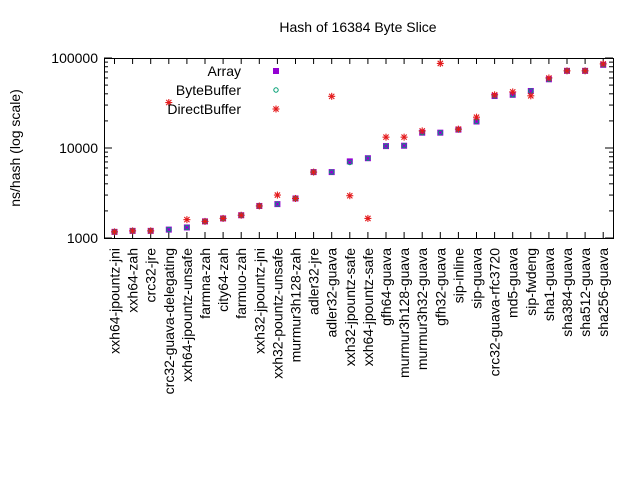 Image resolution: width=640 pixels, height=480 pixels. Describe the element at coordinates (495, 312) in the screenshot. I see `x-tick-label: crc32-guava-rfc3720` at that location.